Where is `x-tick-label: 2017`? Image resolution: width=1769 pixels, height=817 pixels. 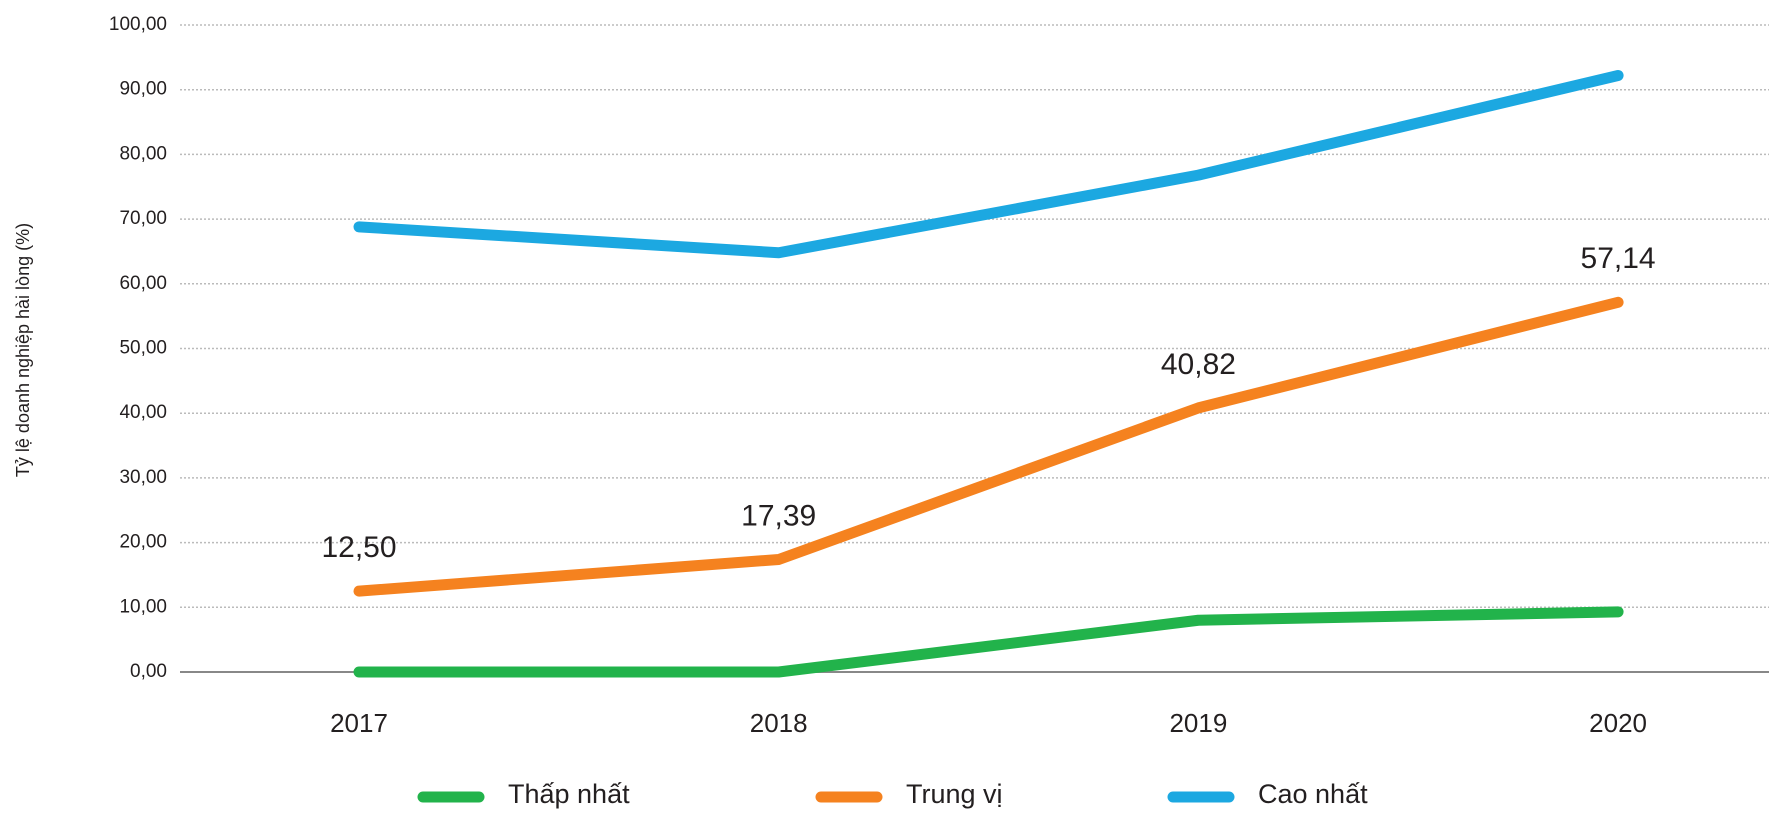
x-tick-label: 2017 is located at coordinates (359, 723).